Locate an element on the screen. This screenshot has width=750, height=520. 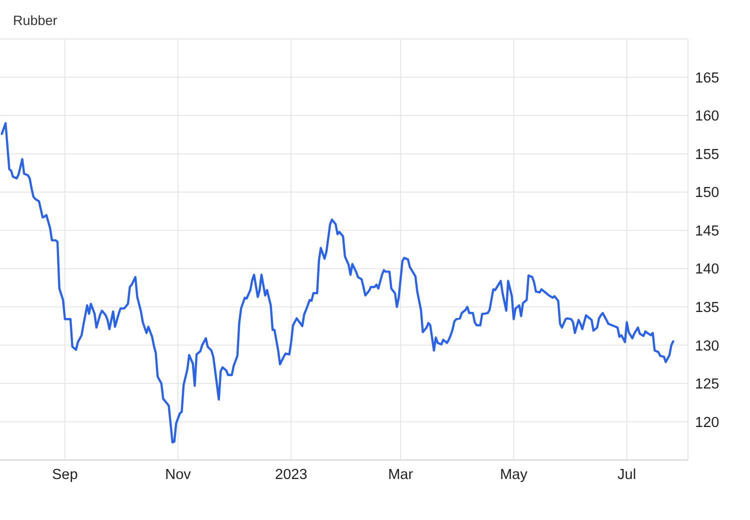
x-tick-label: Jul is located at coordinates (627, 475).